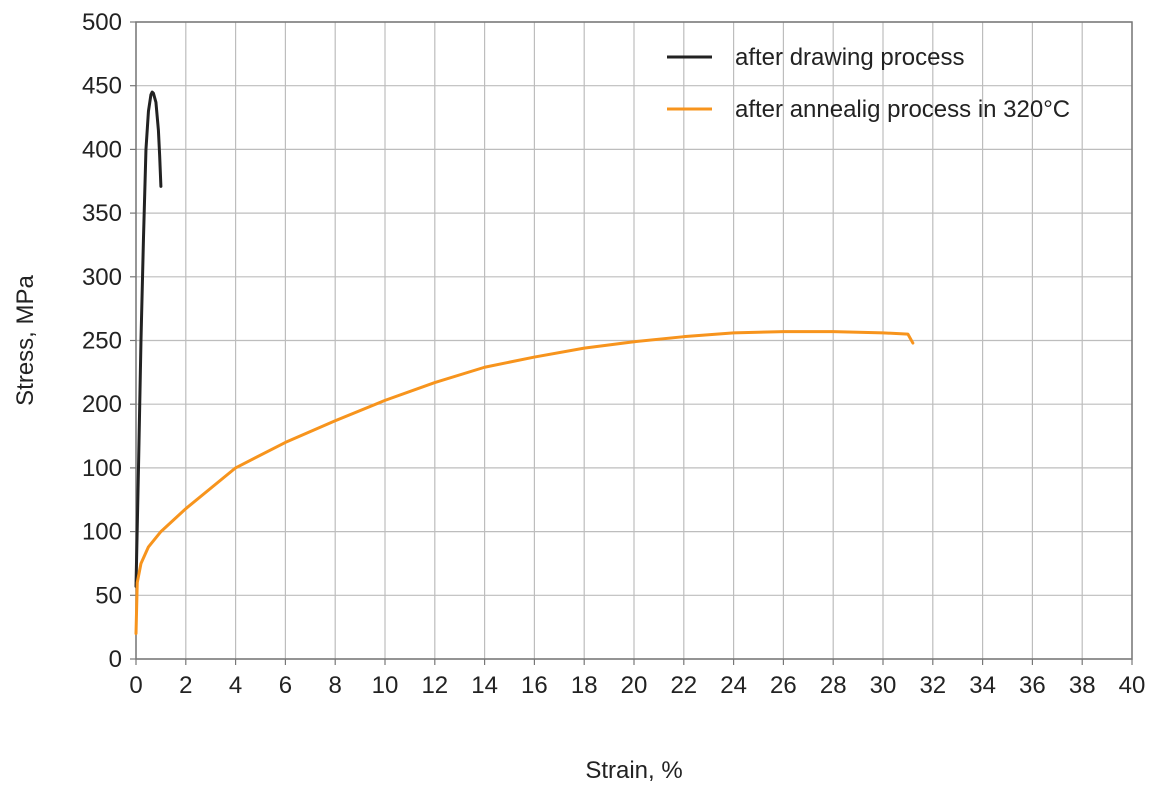 Image resolution: width=1159 pixels, height=789 pixels. Describe the element at coordinates (102, 213) in the screenshot. I see `y-tick-label: 350` at that location.